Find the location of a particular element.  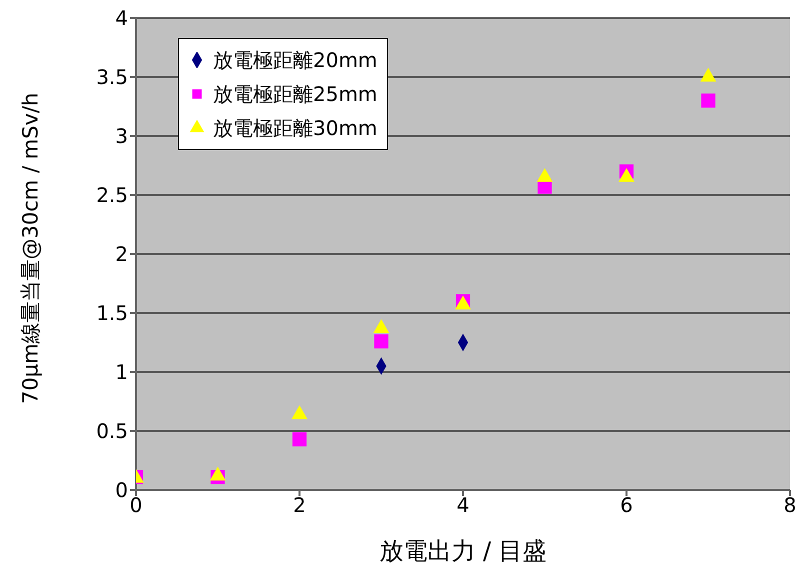

y-tick-label: 2.5 is located at coordinates (112, 195).